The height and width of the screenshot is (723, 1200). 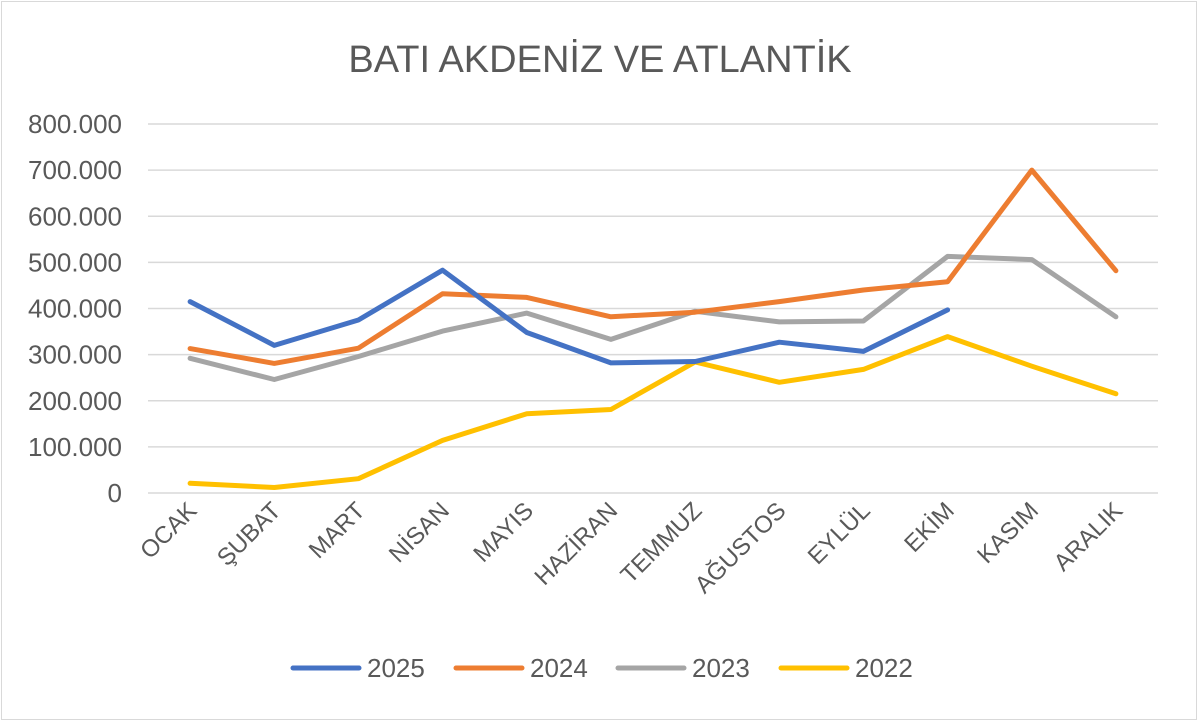 I want to click on x-tick-label: EKİM, so click(x=929, y=527).